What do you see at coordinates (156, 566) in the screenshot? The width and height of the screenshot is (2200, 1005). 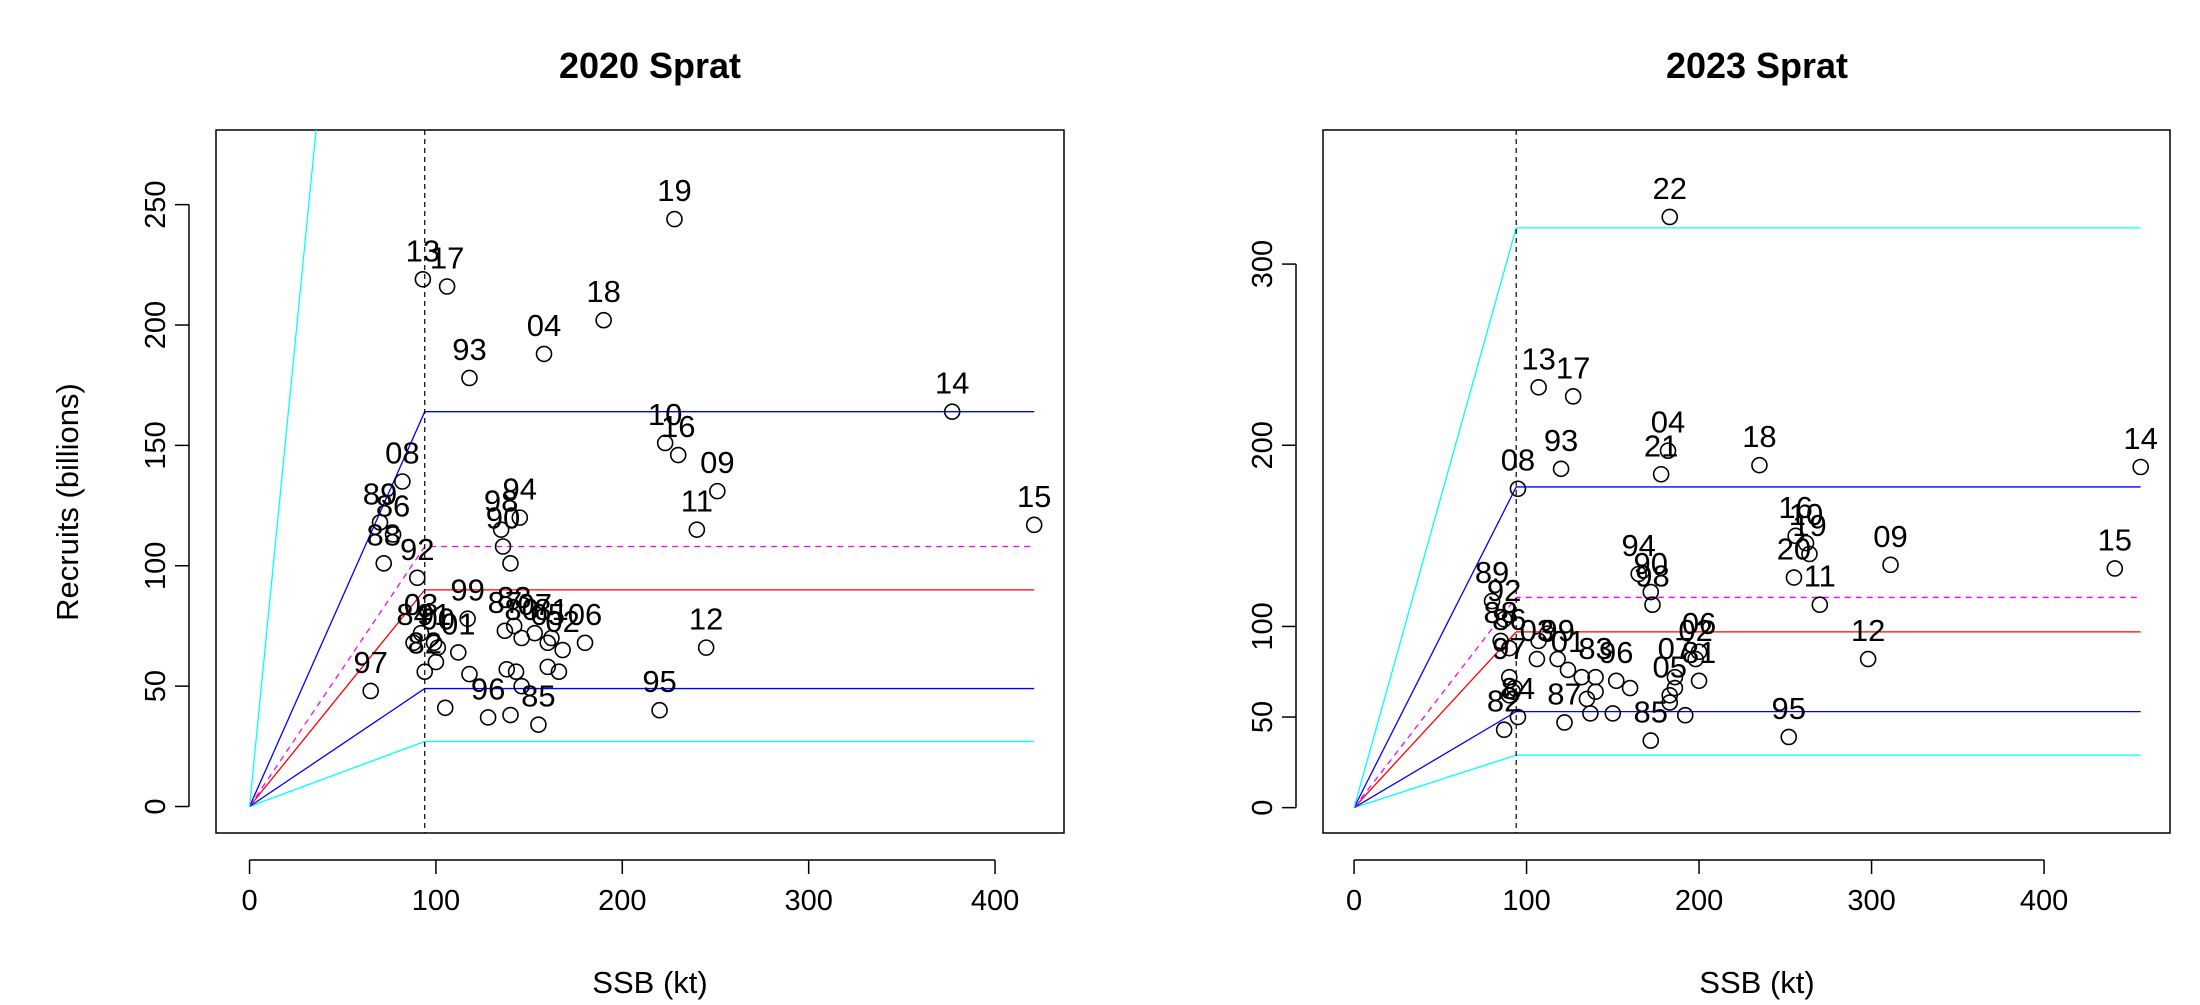 I see `y-tick-label: 100` at bounding box center [156, 566].